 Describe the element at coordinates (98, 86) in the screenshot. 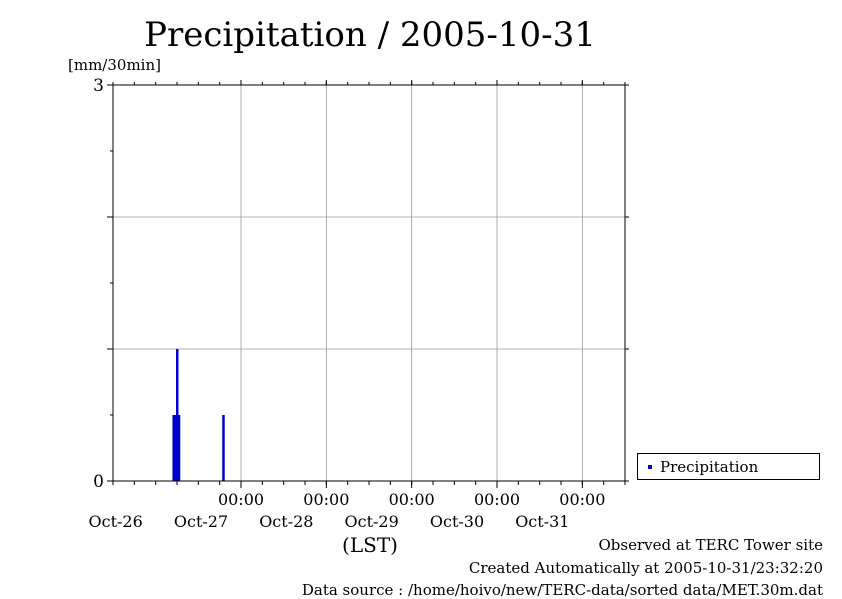

I see `y-tick-label: 3` at that location.